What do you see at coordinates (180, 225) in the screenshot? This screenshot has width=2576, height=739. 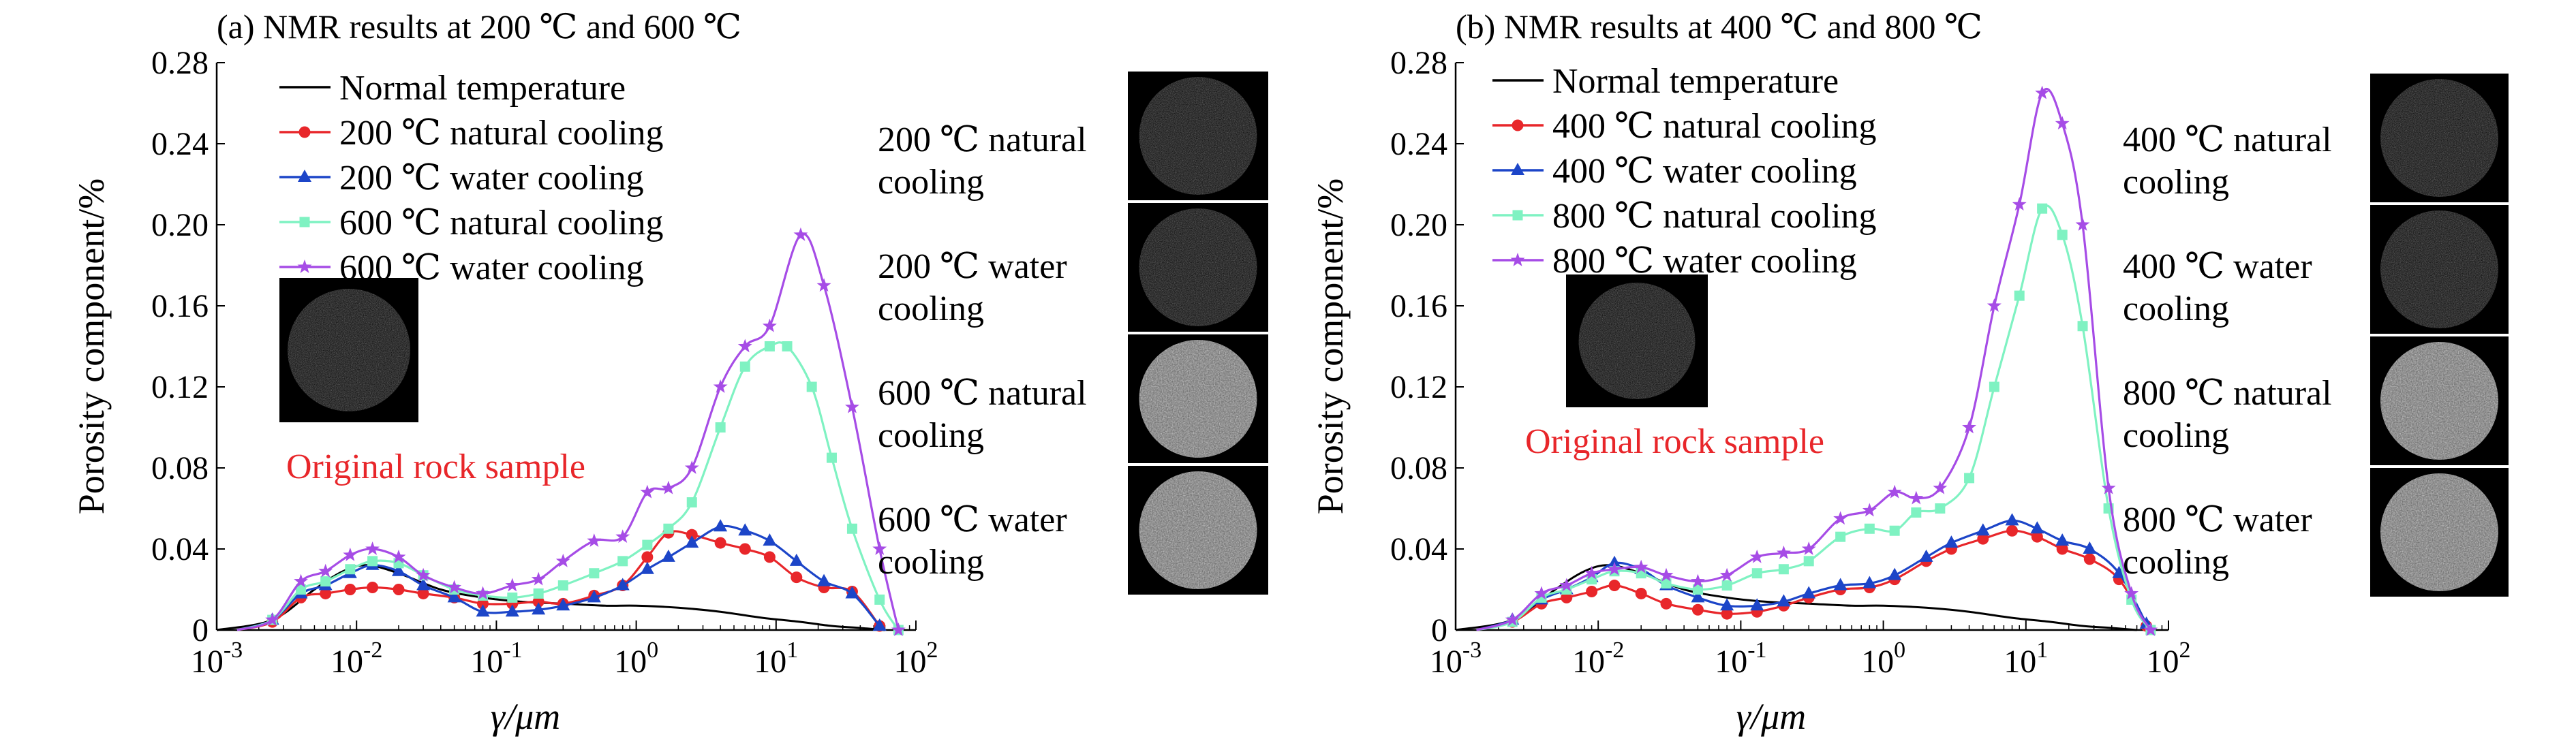 I see `y-tick-label: 0.20` at bounding box center [180, 225].